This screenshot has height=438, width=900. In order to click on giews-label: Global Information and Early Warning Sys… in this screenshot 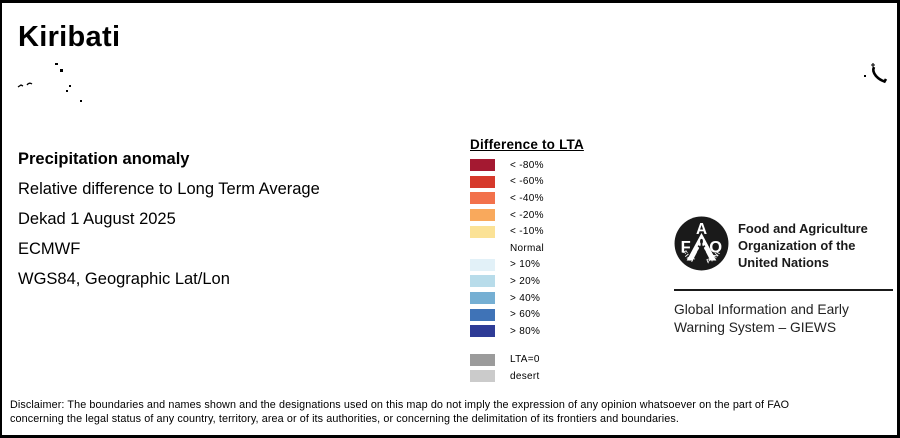, I will do `click(783, 318)`.